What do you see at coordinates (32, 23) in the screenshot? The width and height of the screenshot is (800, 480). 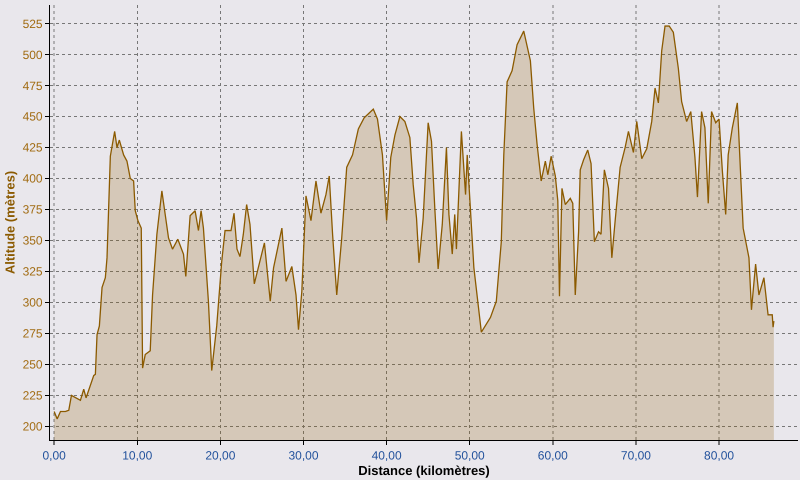 I see `y-tick-label: 525` at bounding box center [32, 23].